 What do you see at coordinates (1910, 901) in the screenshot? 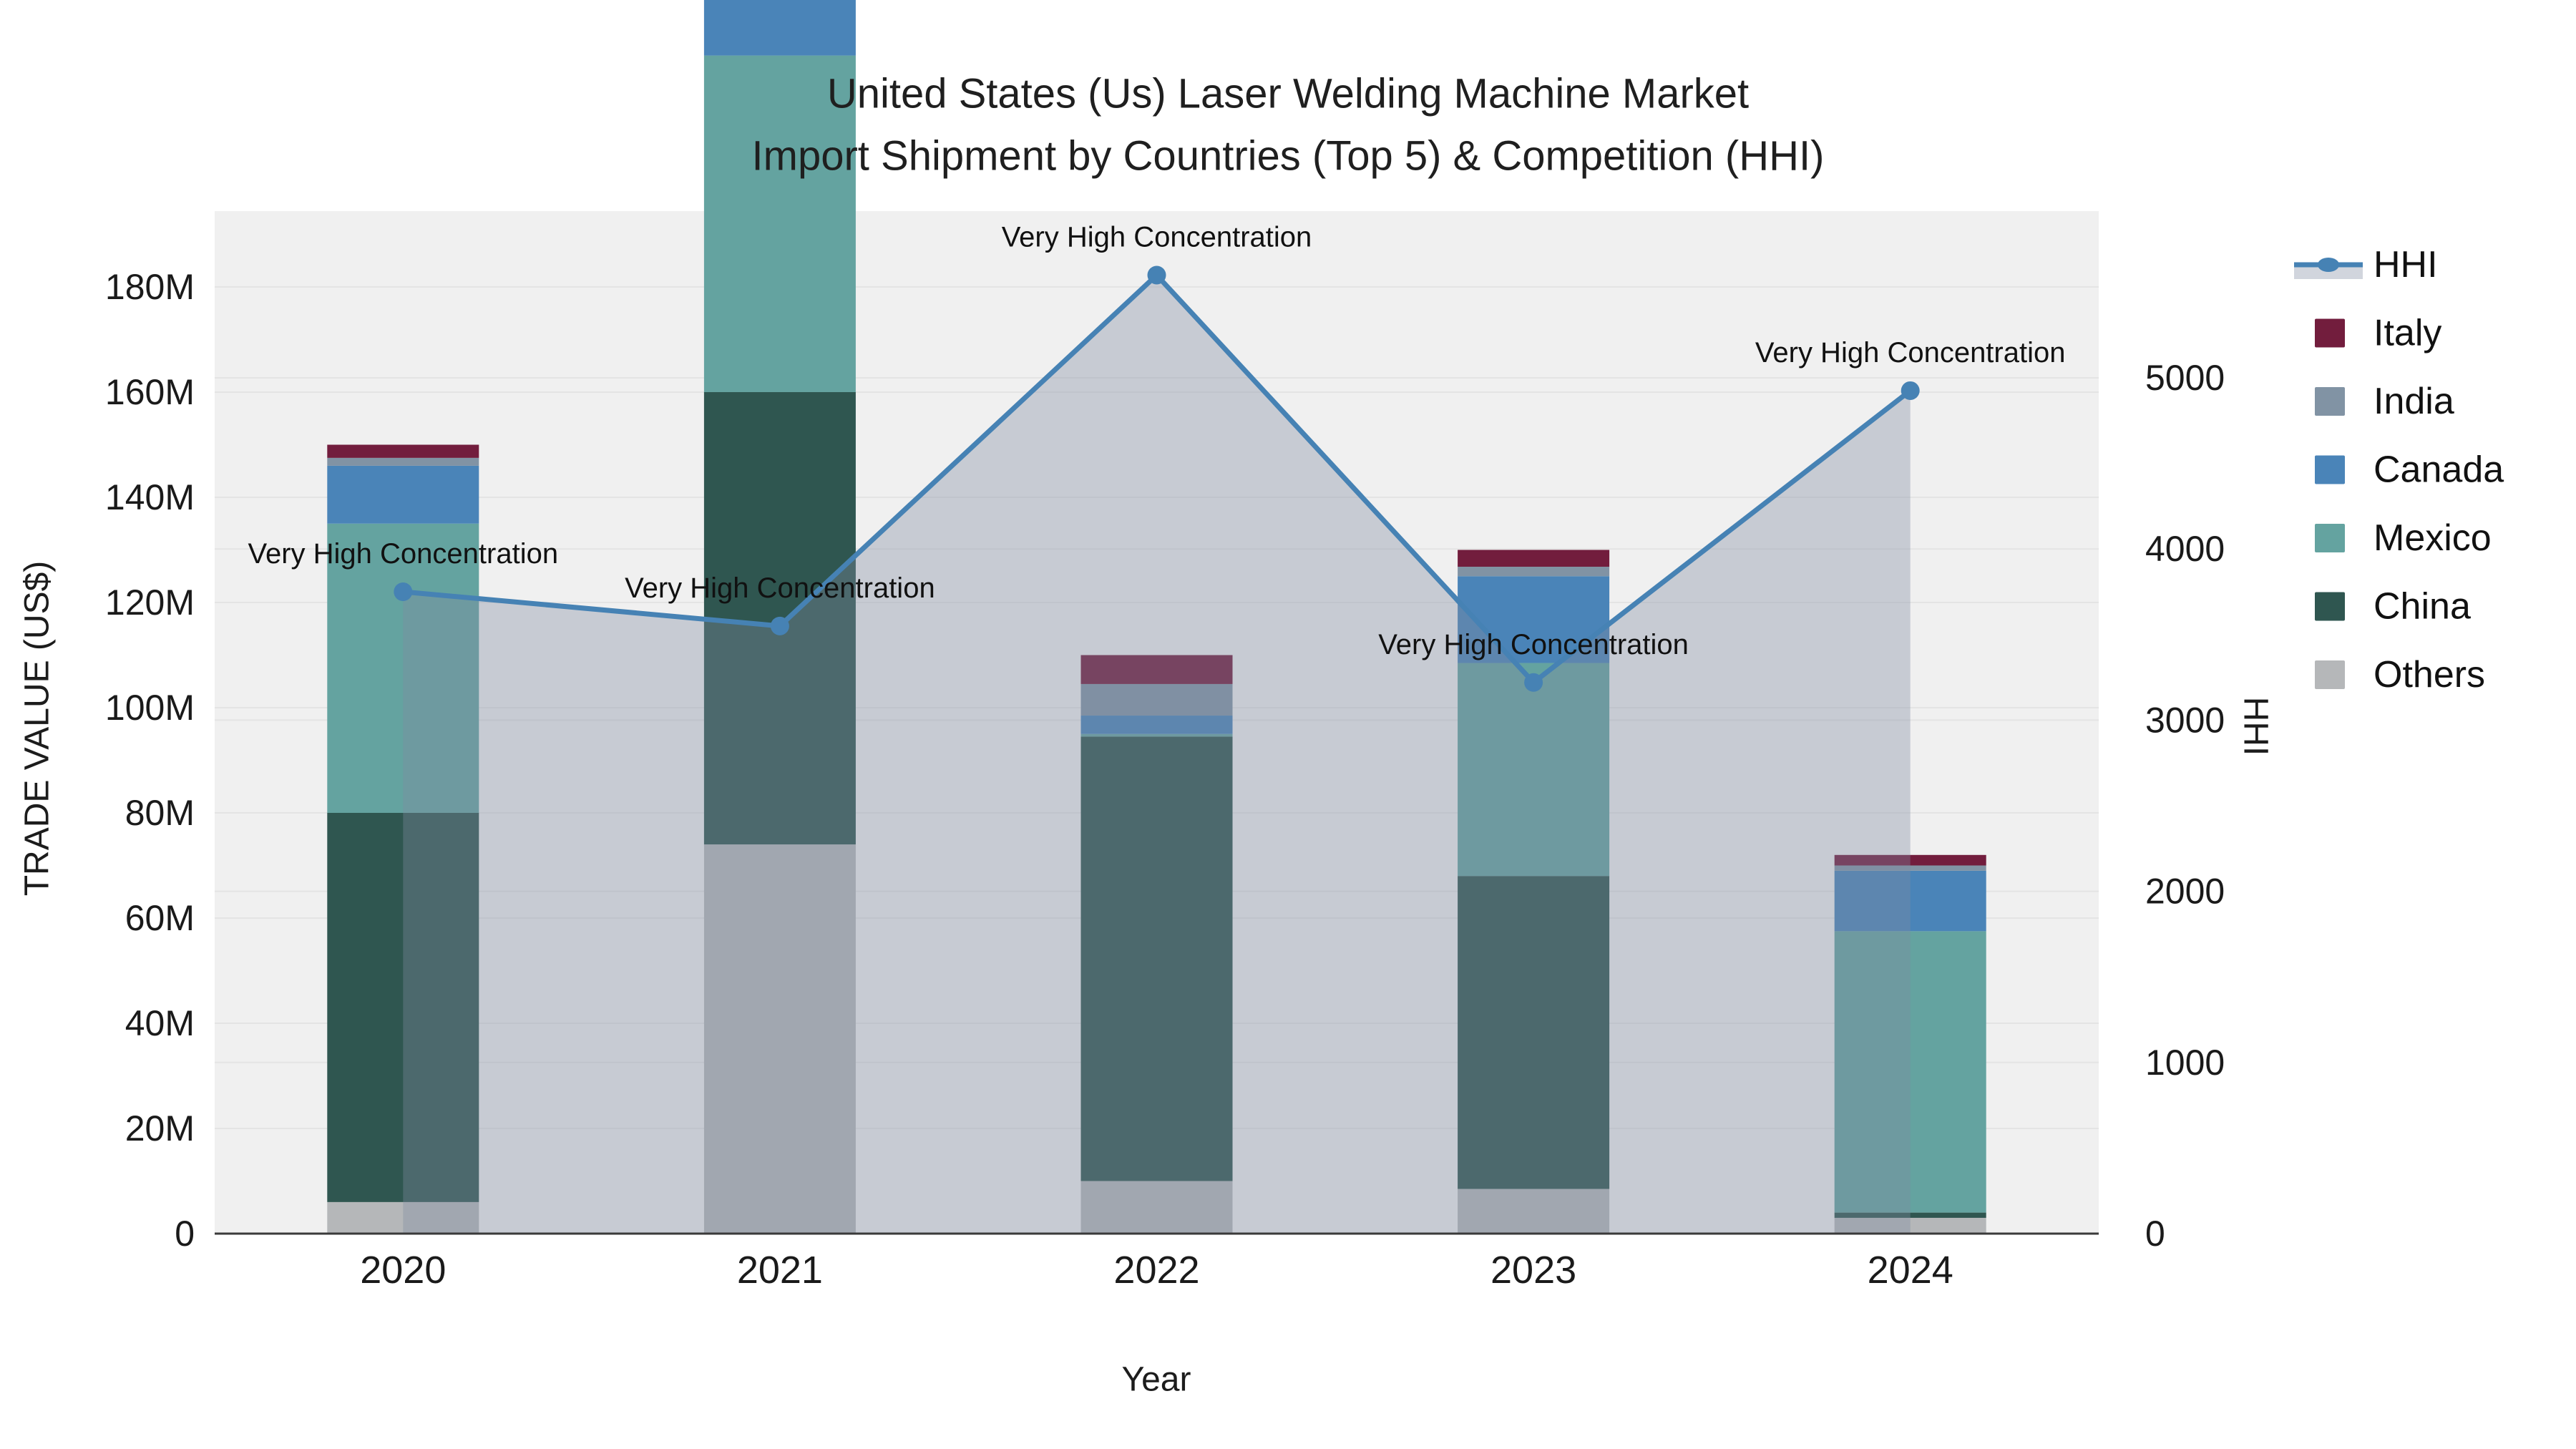
I see `bar-segment-canada-2024` at bounding box center [1910, 901].